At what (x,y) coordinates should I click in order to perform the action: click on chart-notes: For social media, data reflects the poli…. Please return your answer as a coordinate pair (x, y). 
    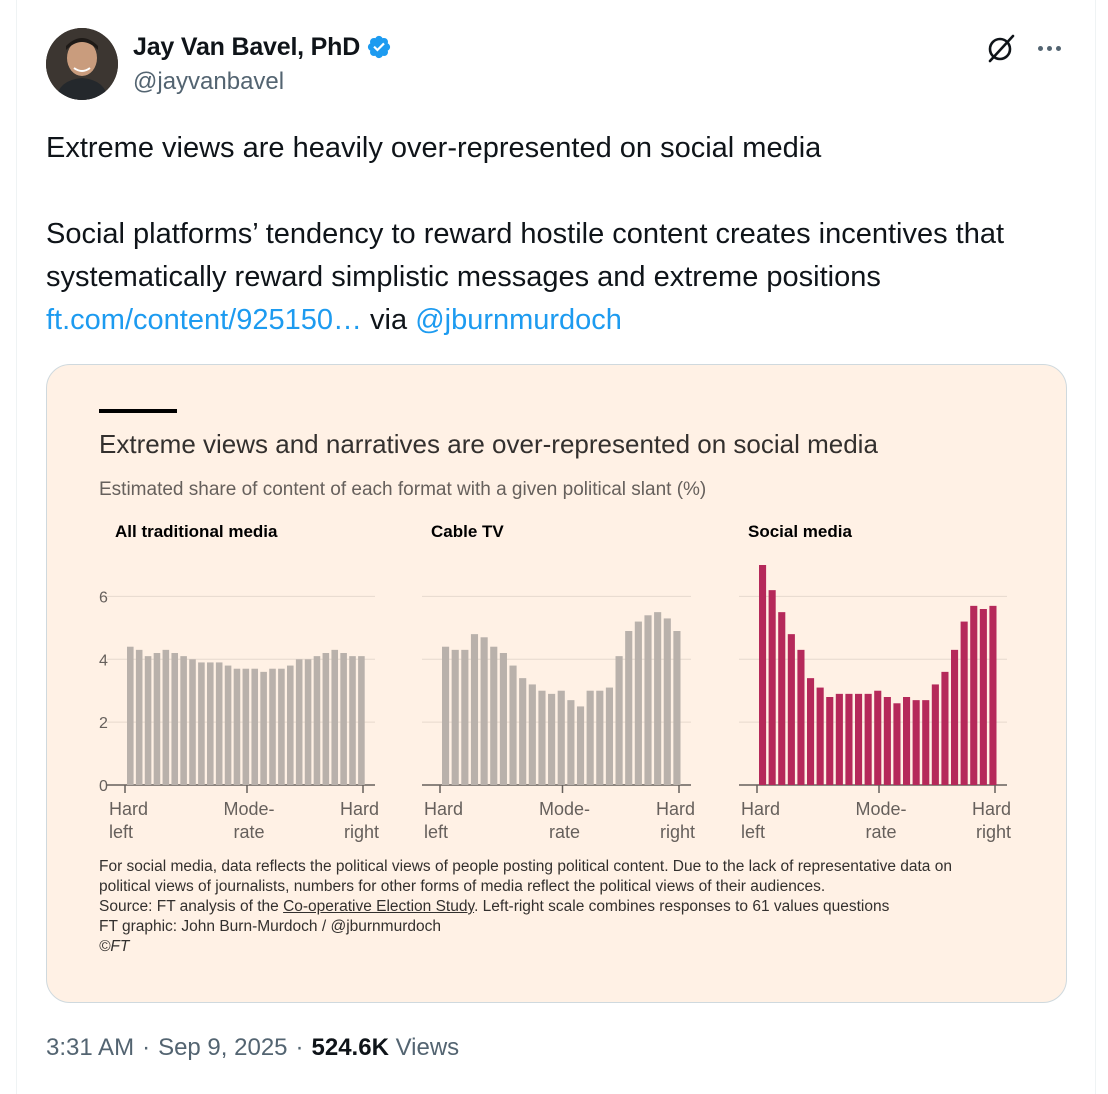
    Looking at the image, I should click on (549, 907).